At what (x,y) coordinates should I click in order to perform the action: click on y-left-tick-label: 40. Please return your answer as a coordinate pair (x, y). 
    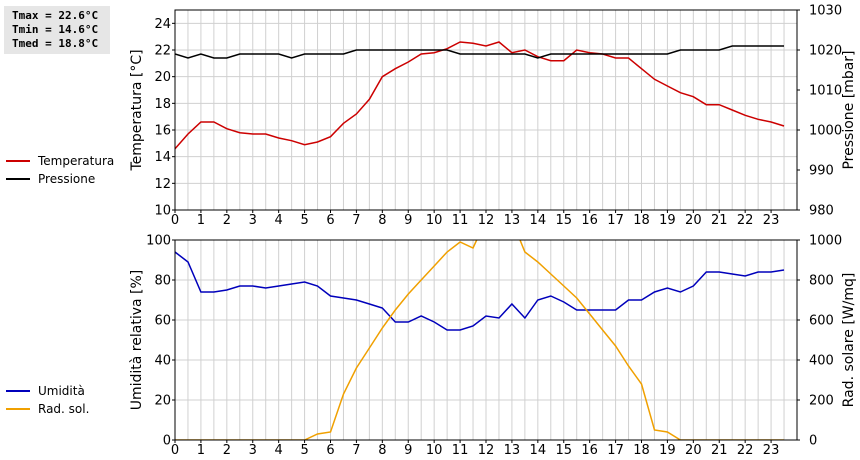
    Looking at the image, I should click on (162, 361).